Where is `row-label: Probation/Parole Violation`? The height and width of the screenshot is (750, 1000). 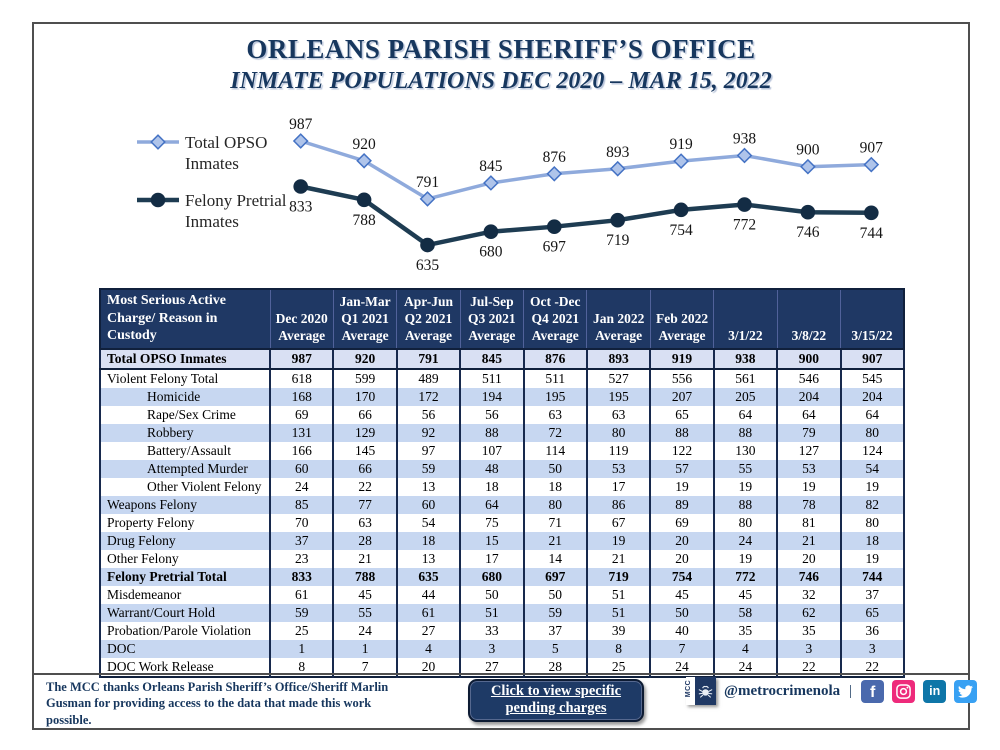
row-label: Probation/Parole Violation is located at coordinates (185, 630).